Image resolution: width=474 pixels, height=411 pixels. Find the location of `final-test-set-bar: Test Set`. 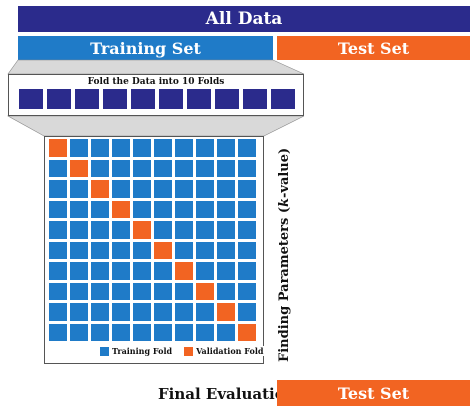

final-test-set-bar: Test Set is located at coordinates (373, 393).